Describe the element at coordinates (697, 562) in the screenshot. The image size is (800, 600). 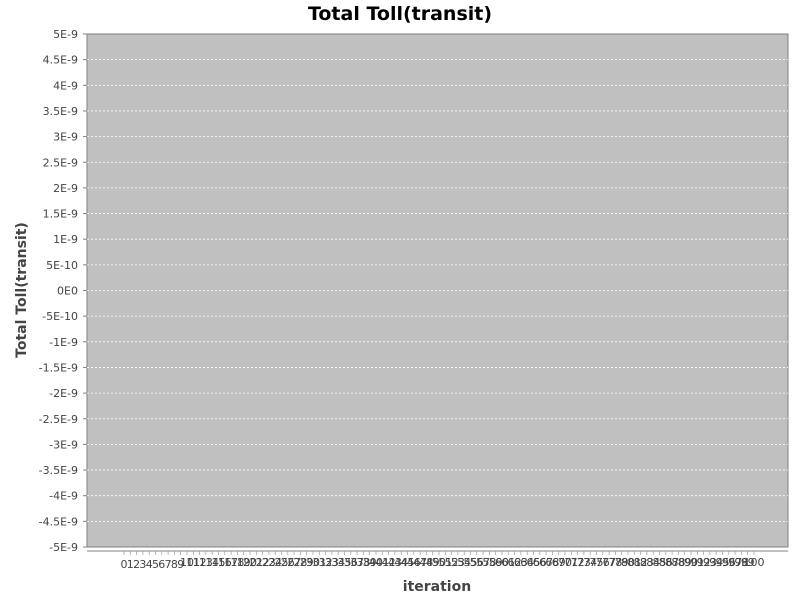
I see `x-tick-label: 91` at that location.